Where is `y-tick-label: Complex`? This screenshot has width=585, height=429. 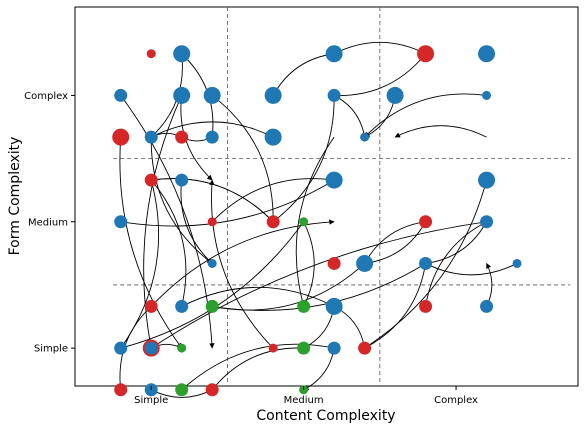 y-tick-label: Complex is located at coordinates (46, 96).